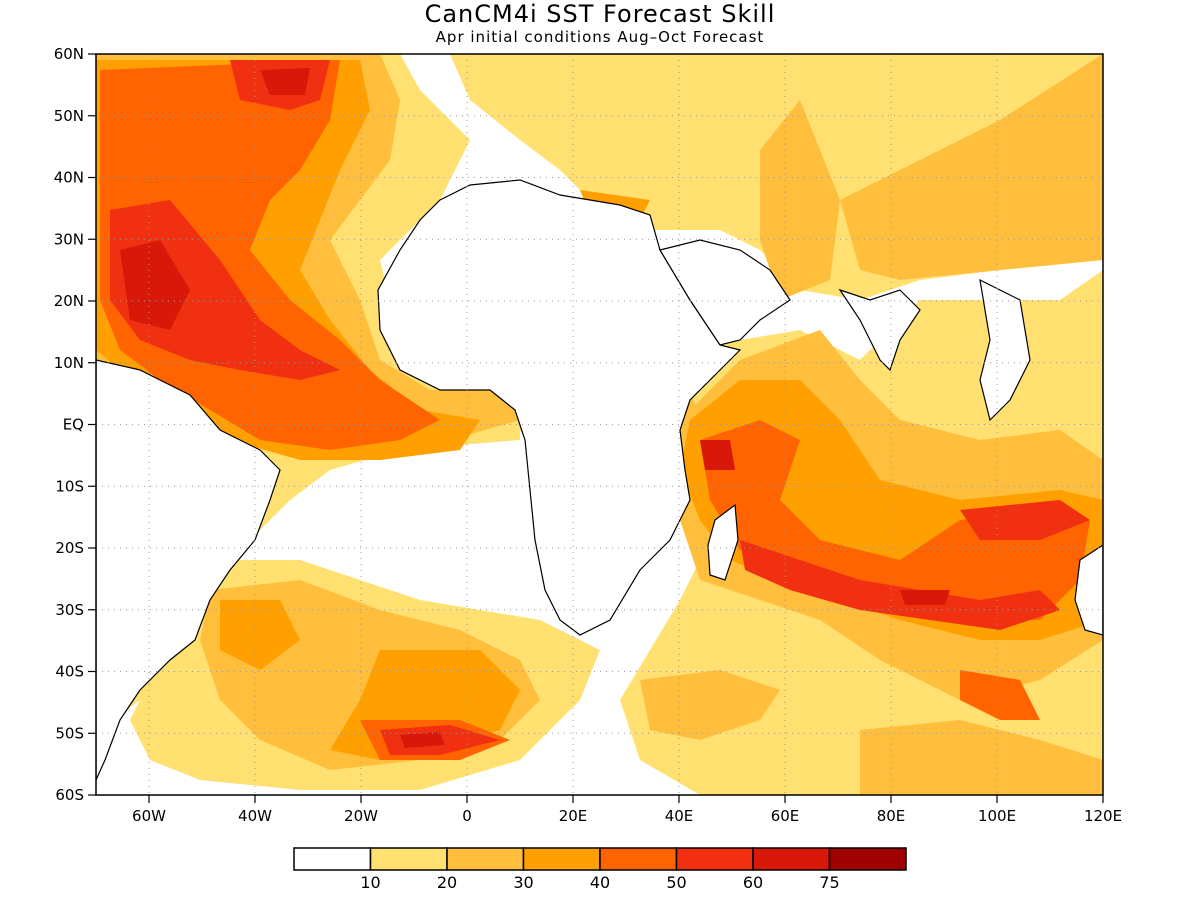 This screenshot has width=1200, height=900. I want to click on map-title: CanCM4i SST Forecast Skill, so click(600, 14).